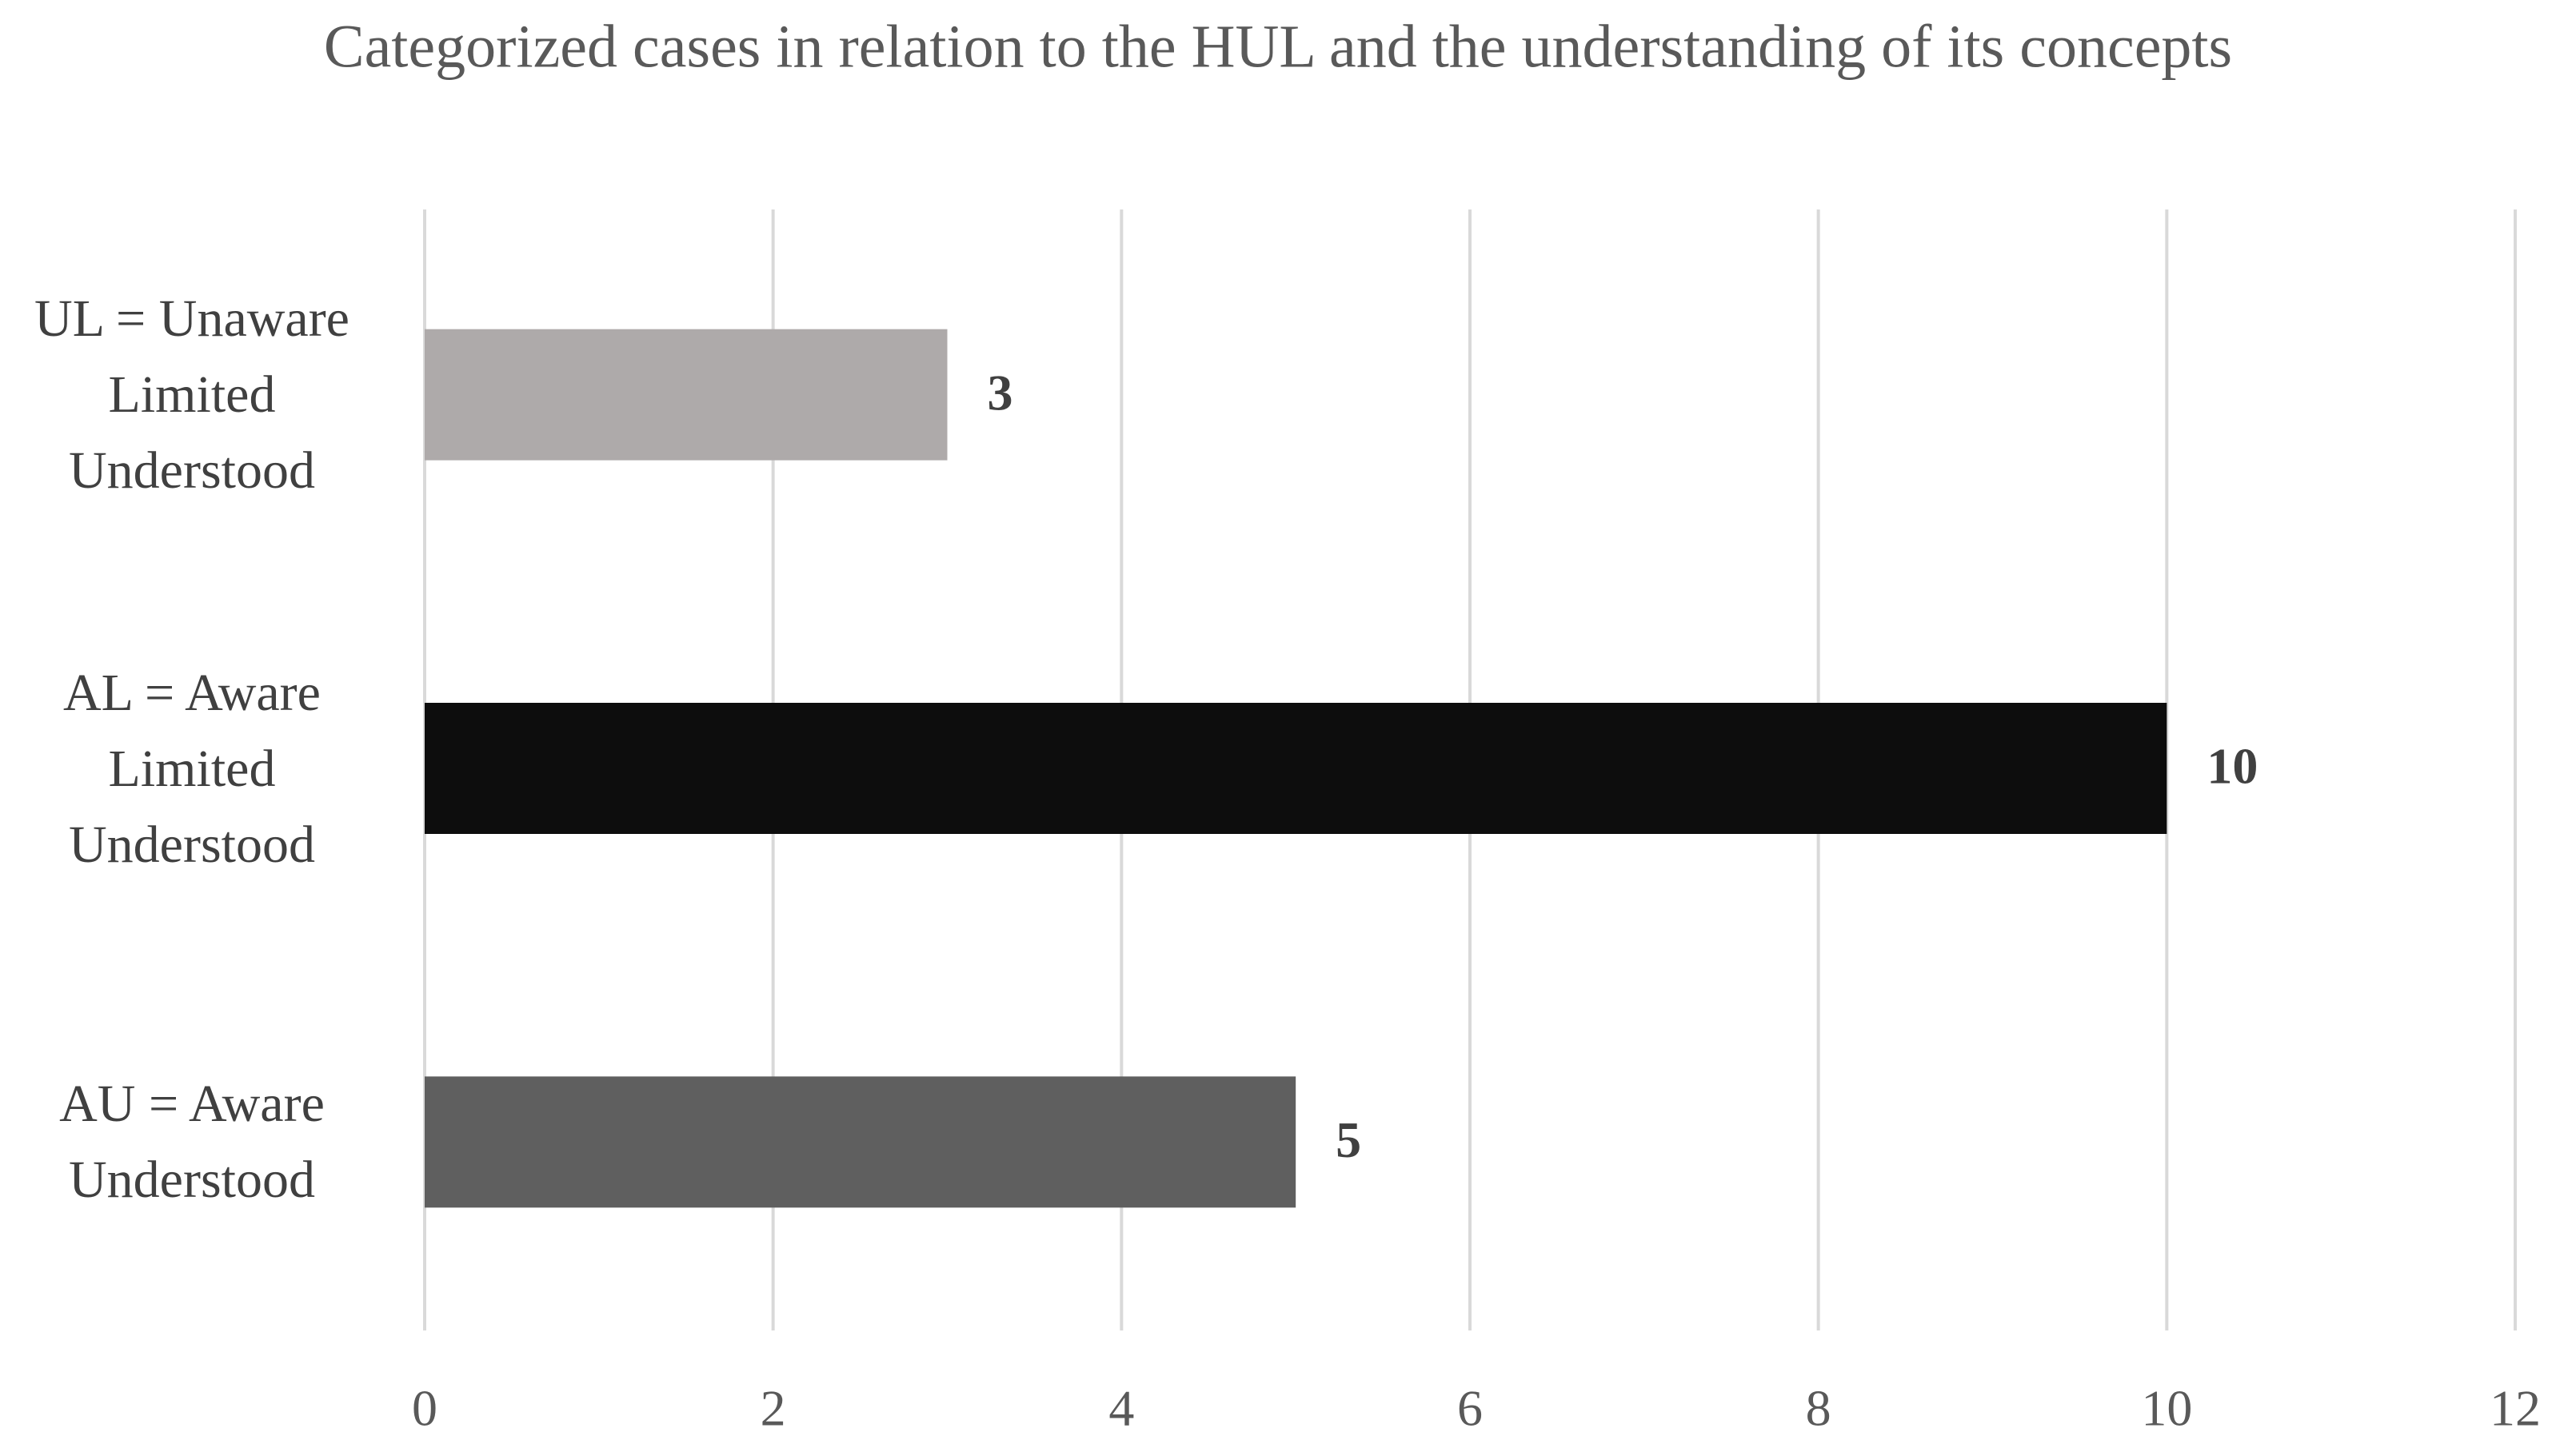  Describe the element at coordinates (1470, 1408) in the screenshot. I see `x-tick-label: 6` at that location.